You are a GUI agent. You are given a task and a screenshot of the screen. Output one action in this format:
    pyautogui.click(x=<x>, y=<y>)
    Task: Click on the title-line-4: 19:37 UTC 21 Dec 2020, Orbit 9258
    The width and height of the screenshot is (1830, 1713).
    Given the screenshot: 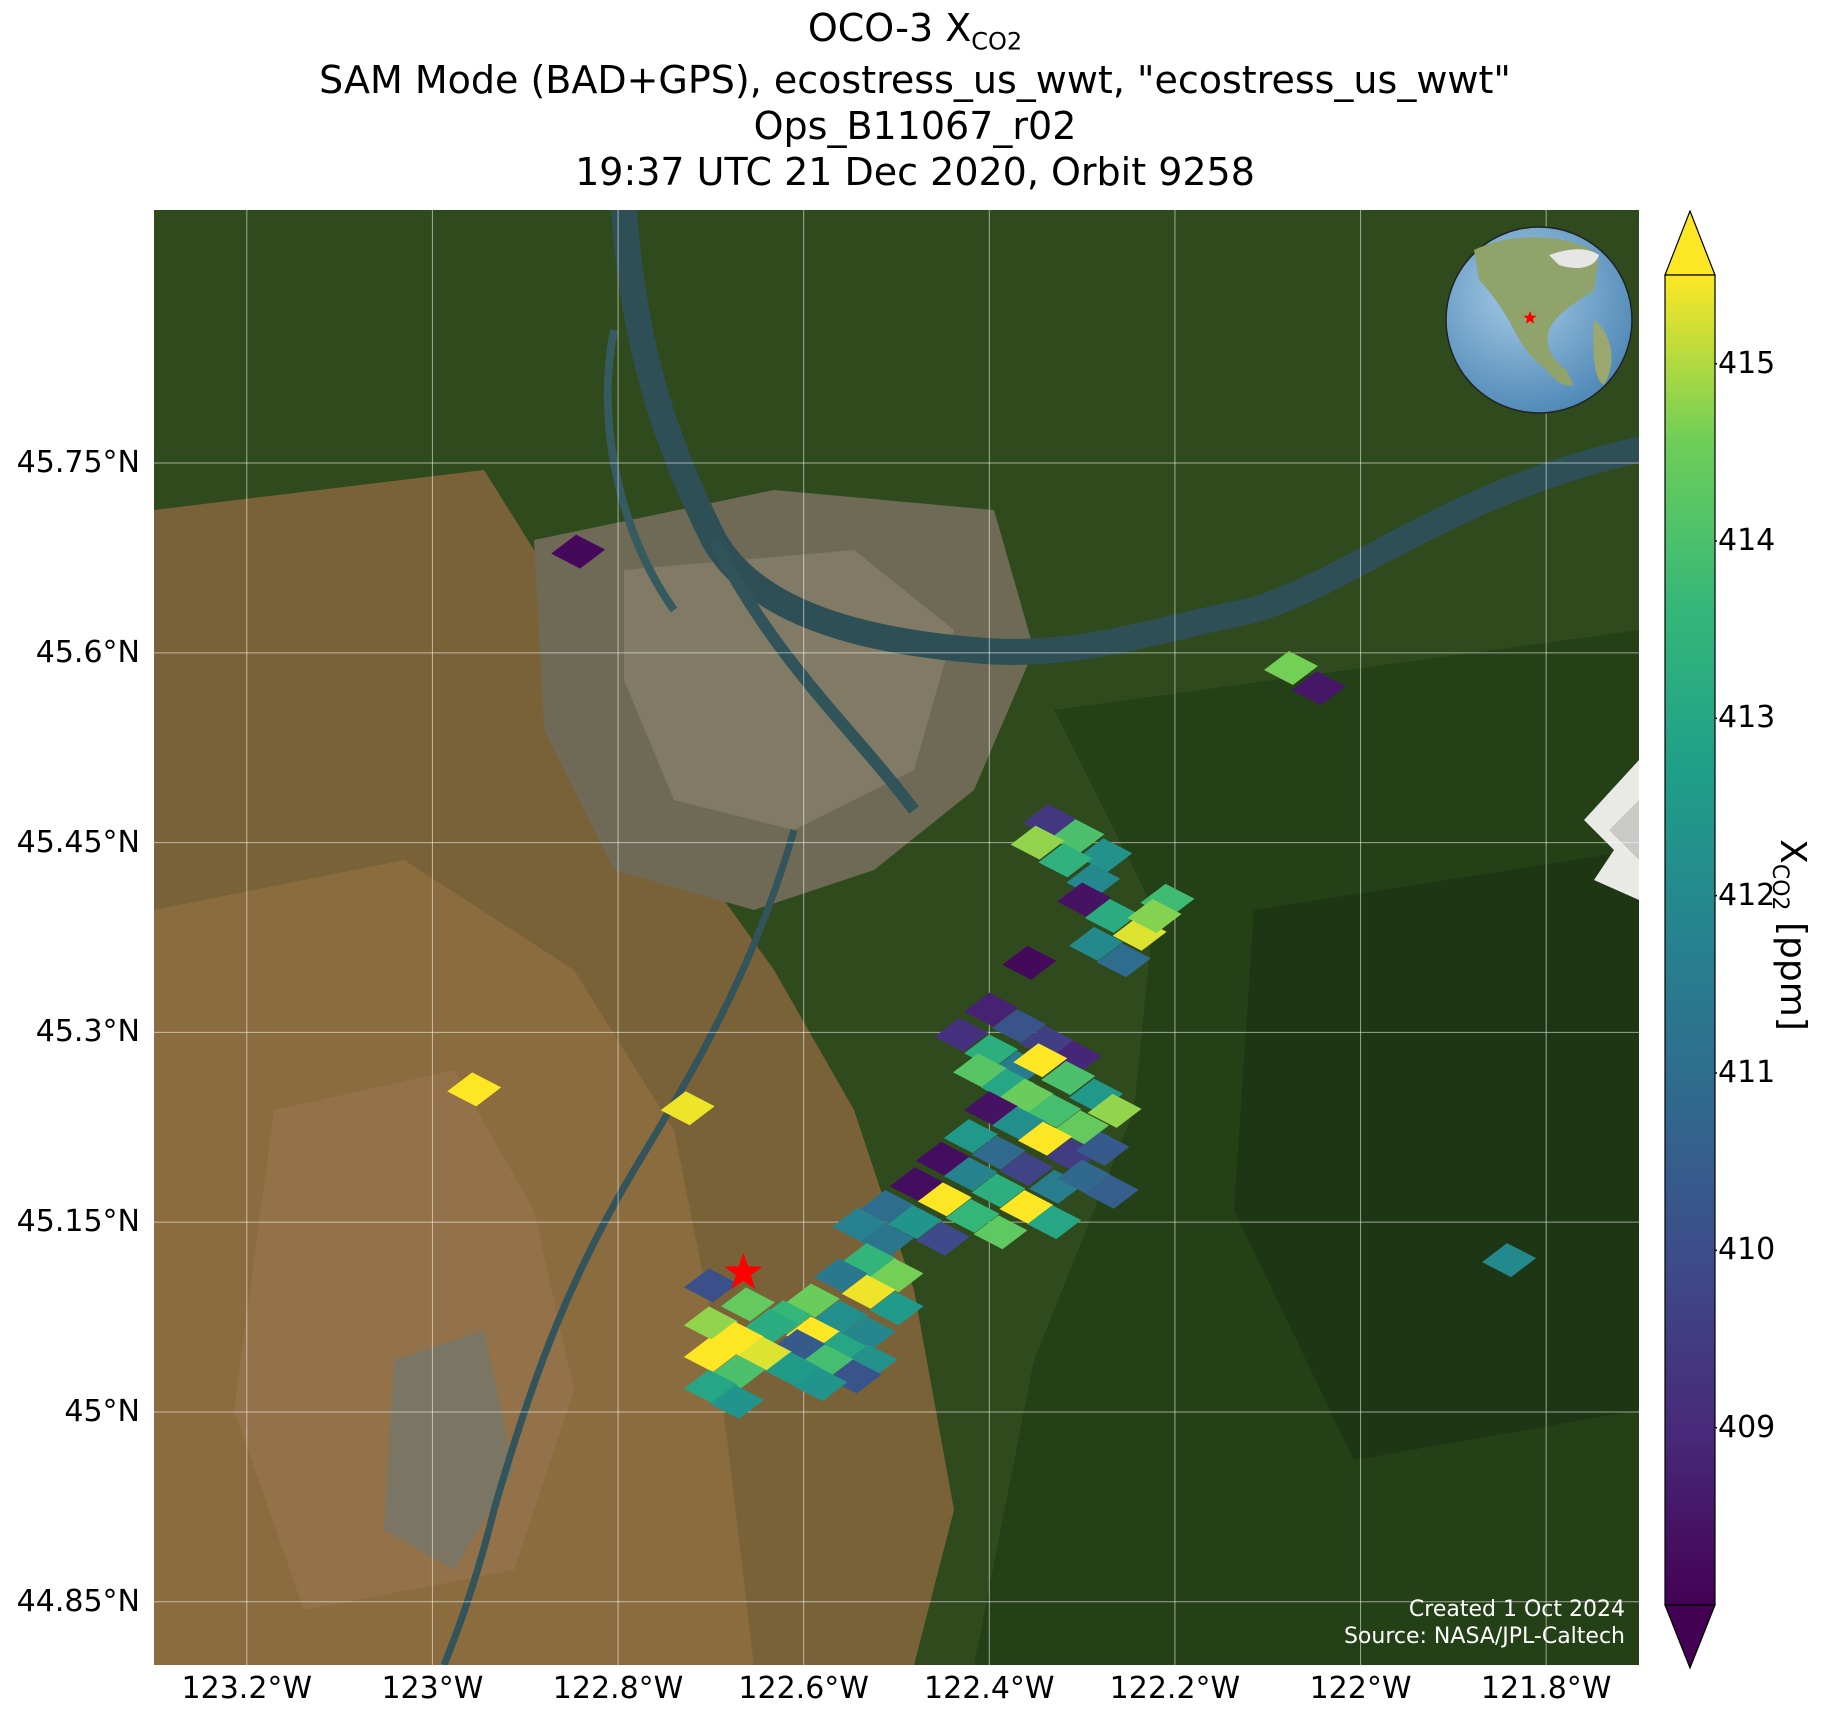 What is the action you would take?
    pyautogui.click(x=915, y=172)
    